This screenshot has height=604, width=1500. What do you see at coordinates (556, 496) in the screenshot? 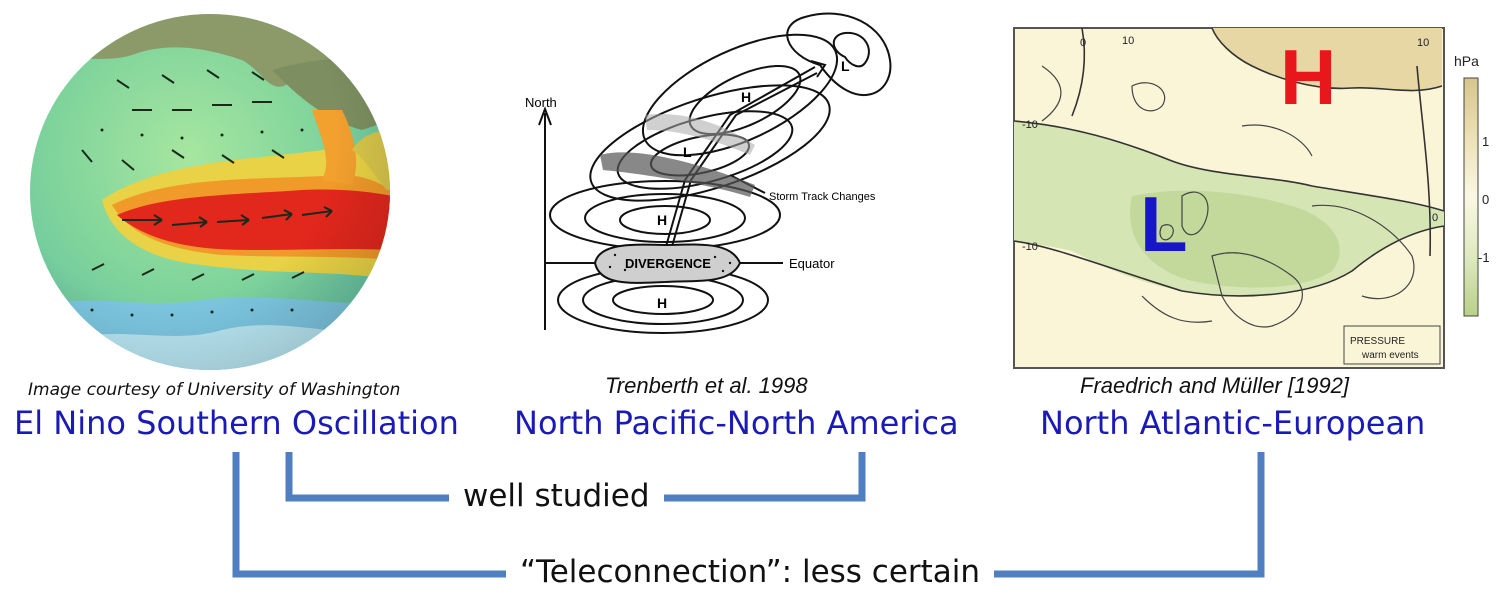
I see `label-well-studied: well studied` at bounding box center [556, 496].